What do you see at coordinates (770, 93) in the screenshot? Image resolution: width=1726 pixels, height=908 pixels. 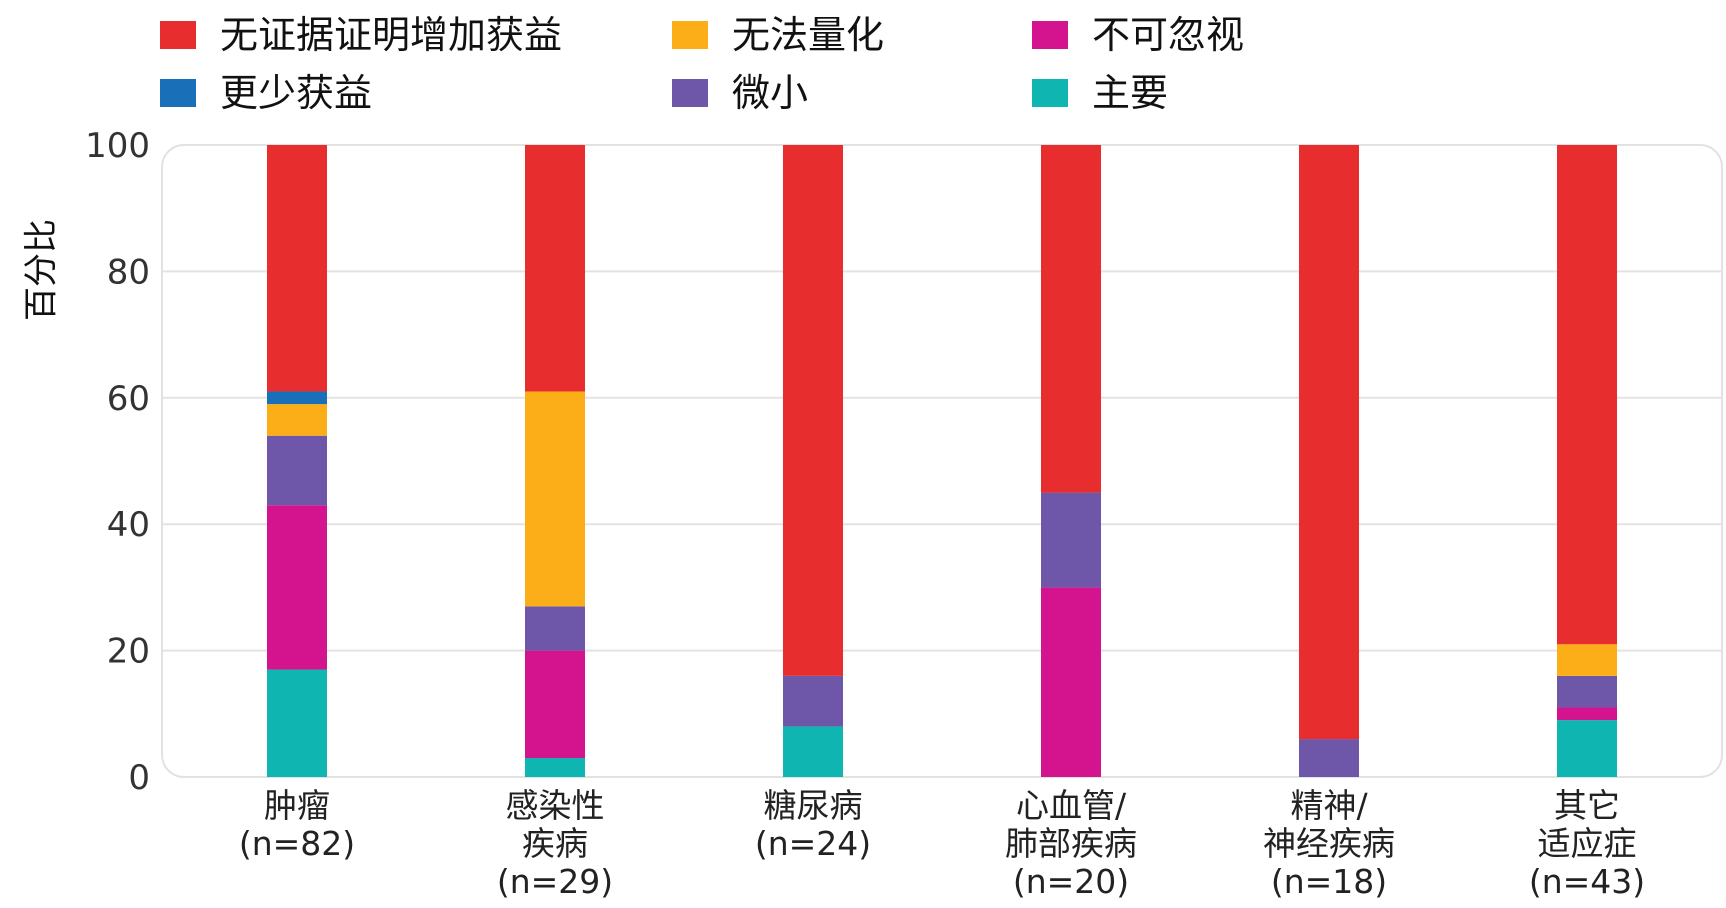 I see `legend-label: 微小` at bounding box center [770, 93].